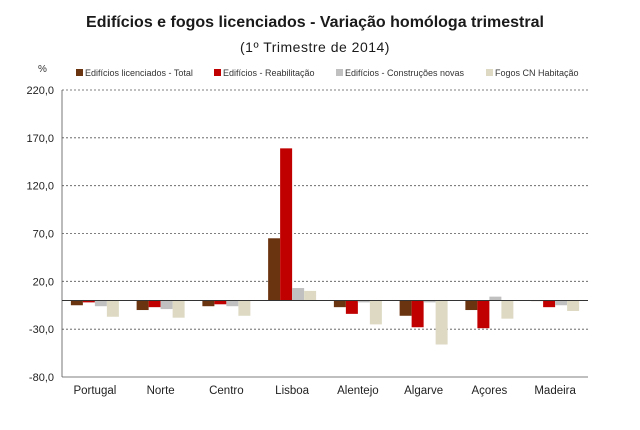  Describe the element at coordinates (537, 73) in the screenshot. I see `legend-label: Fogos CN Habitação` at that location.